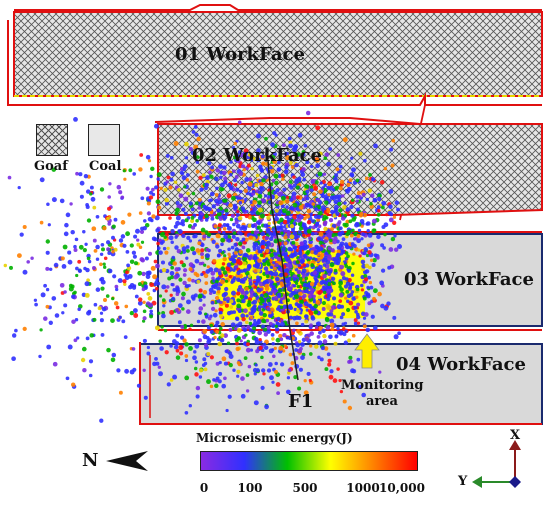 Image resolution: width=550 pixels, height=505 pixels. What do you see at coordinates (240, 54) in the screenshot?
I see `workface-01-label: 01 WorkFace` at bounding box center [240, 54].